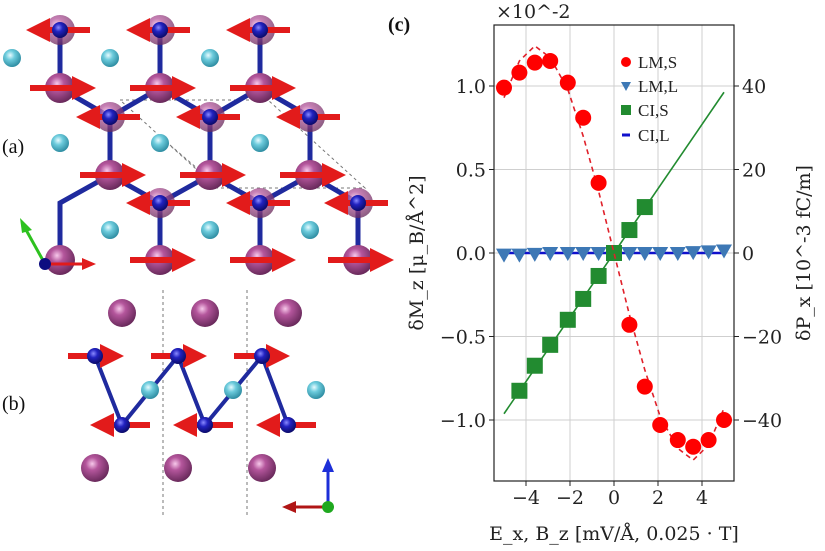  What do you see at coordinates (13, 147) in the screenshot?
I see `panel-a-label: (a)` at bounding box center [13, 147].